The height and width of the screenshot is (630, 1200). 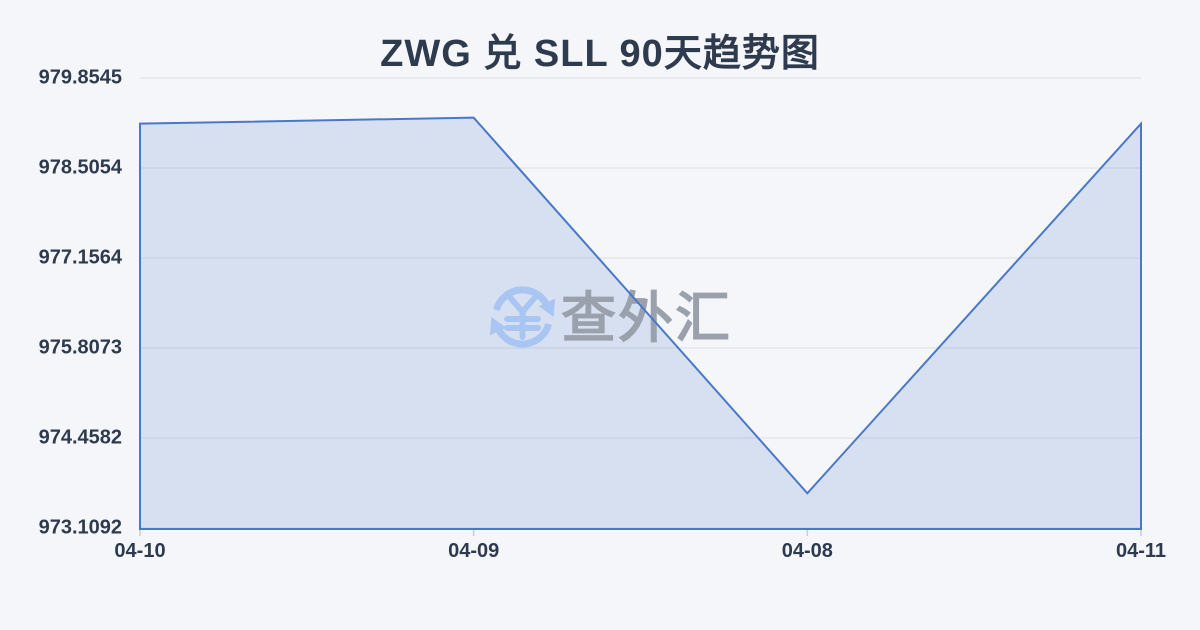 I want to click on x-axis-tick-label: 04-11, so click(x=1141, y=551).